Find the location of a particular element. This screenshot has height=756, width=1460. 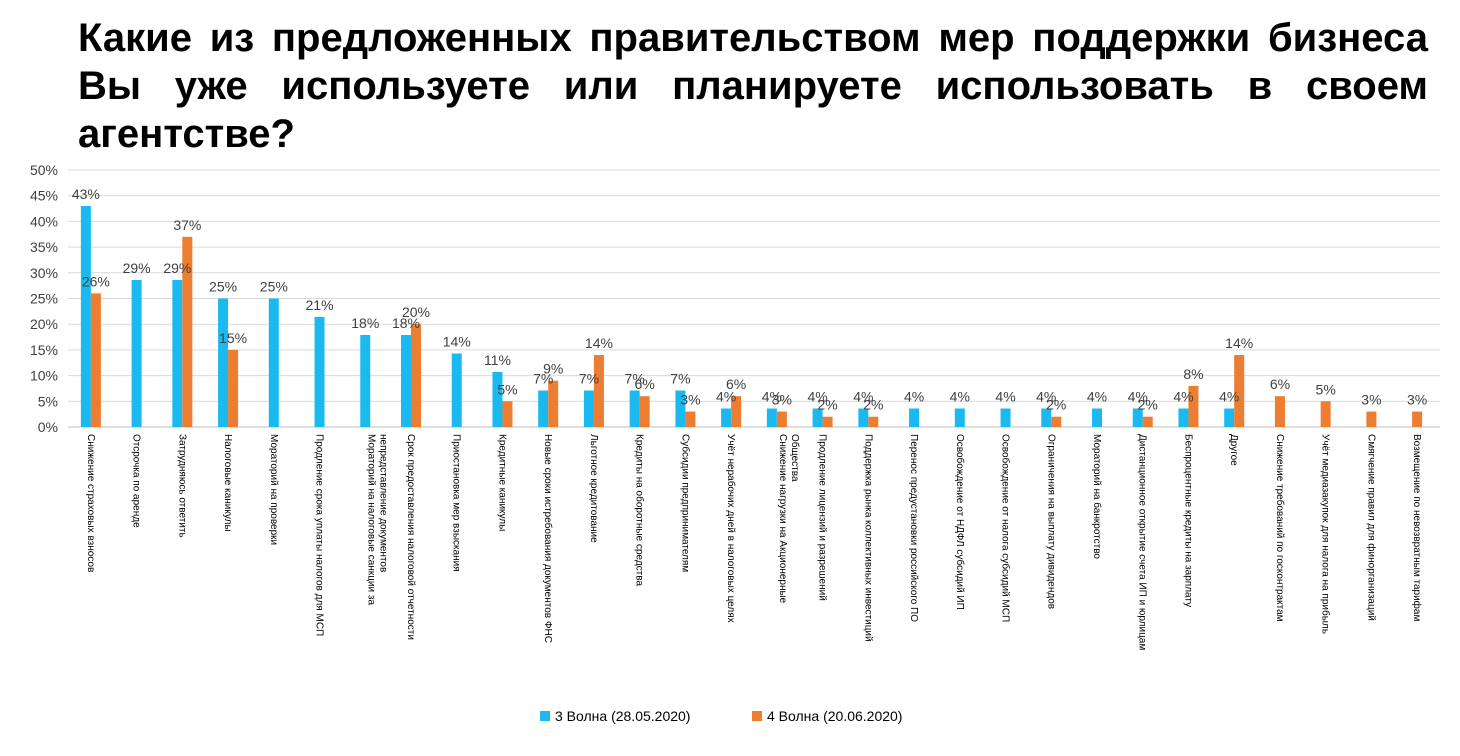

category-label-group: Кредиты на оборотные средства is located at coordinates (640, 510).